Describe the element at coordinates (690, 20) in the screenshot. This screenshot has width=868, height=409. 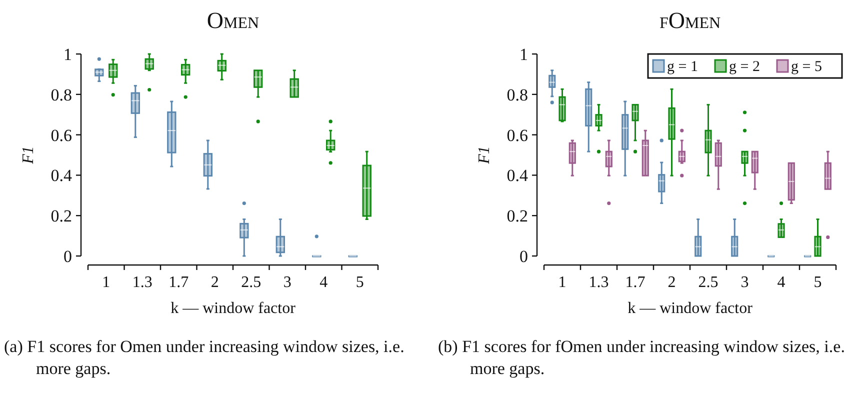
I see `chart-title: fOmen` at that location.